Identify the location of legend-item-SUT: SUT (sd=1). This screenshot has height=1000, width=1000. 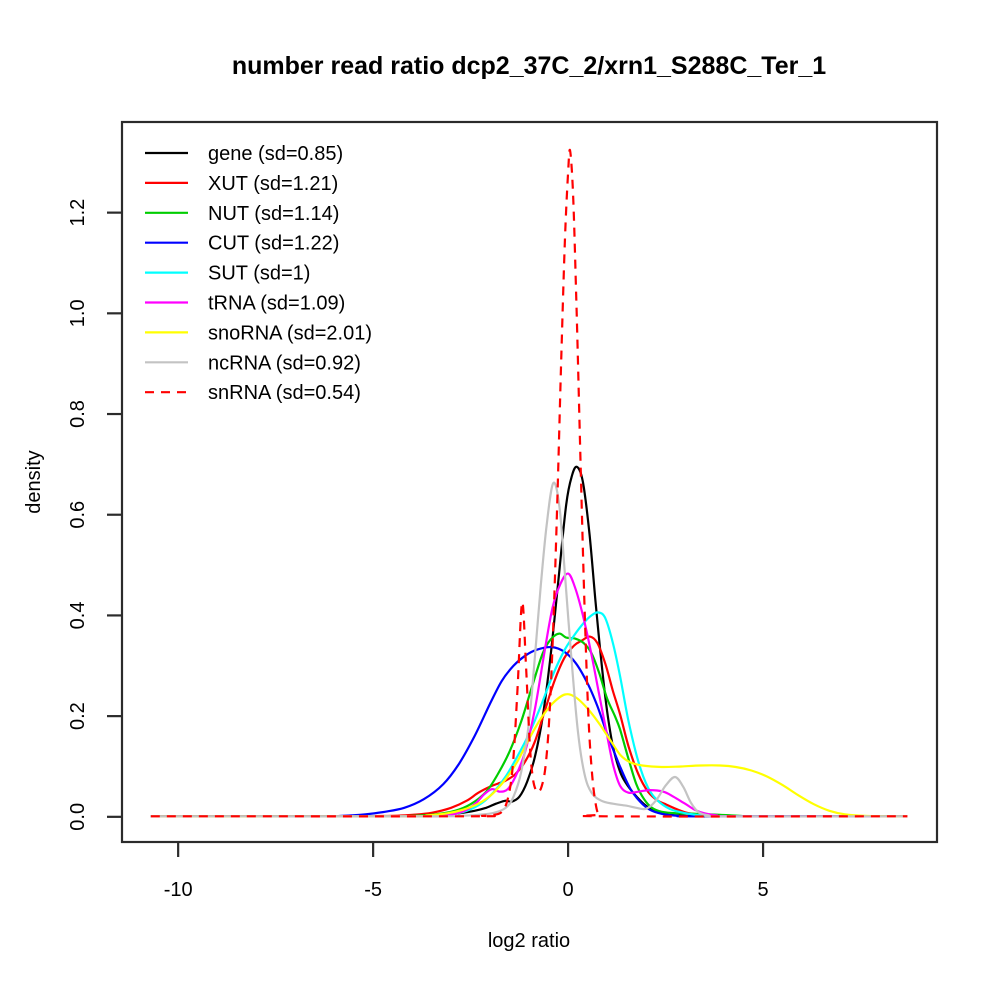
(227, 274).